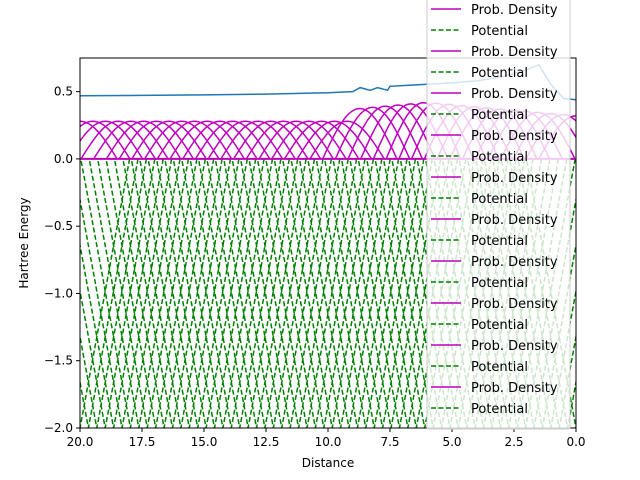 This screenshot has height=480, width=640. What do you see at coordinates (63, 92) in the screenshot?
I see `y-tick-label: 0.5` at bounding box center [63, 92].